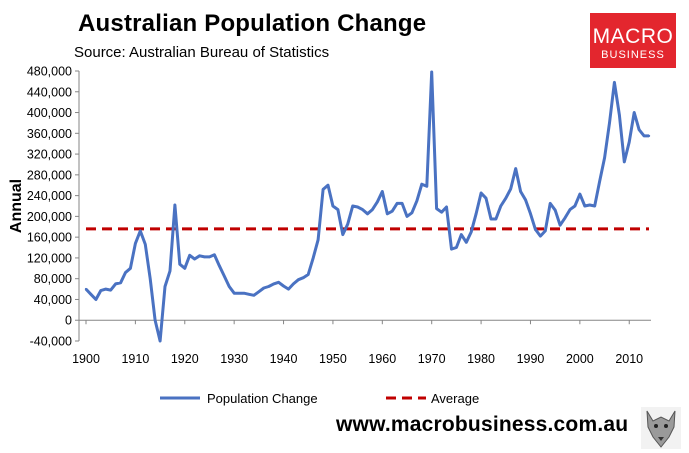  What do you see at coordinates (49, 196) in the screenshot?
I see `y-tick-label: 240,000` at bounding box center [49, 196].